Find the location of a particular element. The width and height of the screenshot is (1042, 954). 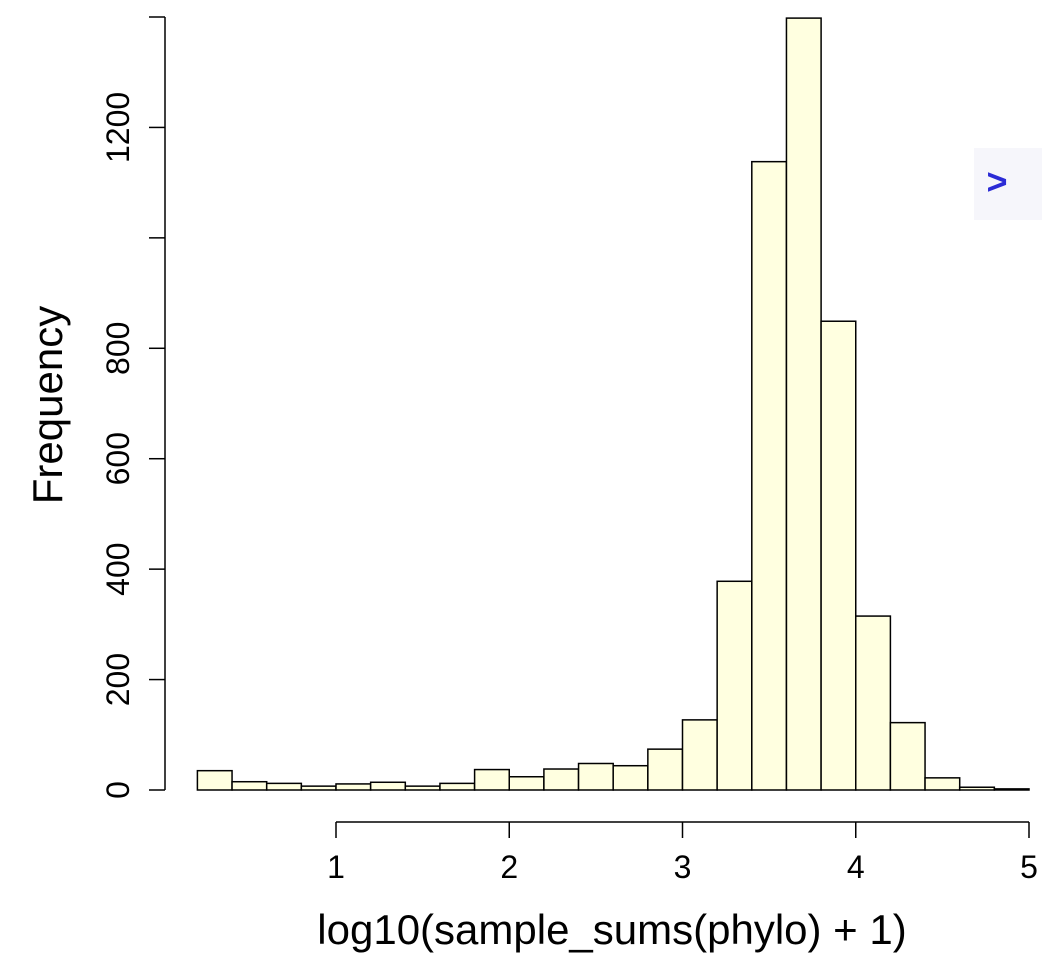

y-axis: 0 200 400 600 800 1200 is located at coordinates (133, 407).